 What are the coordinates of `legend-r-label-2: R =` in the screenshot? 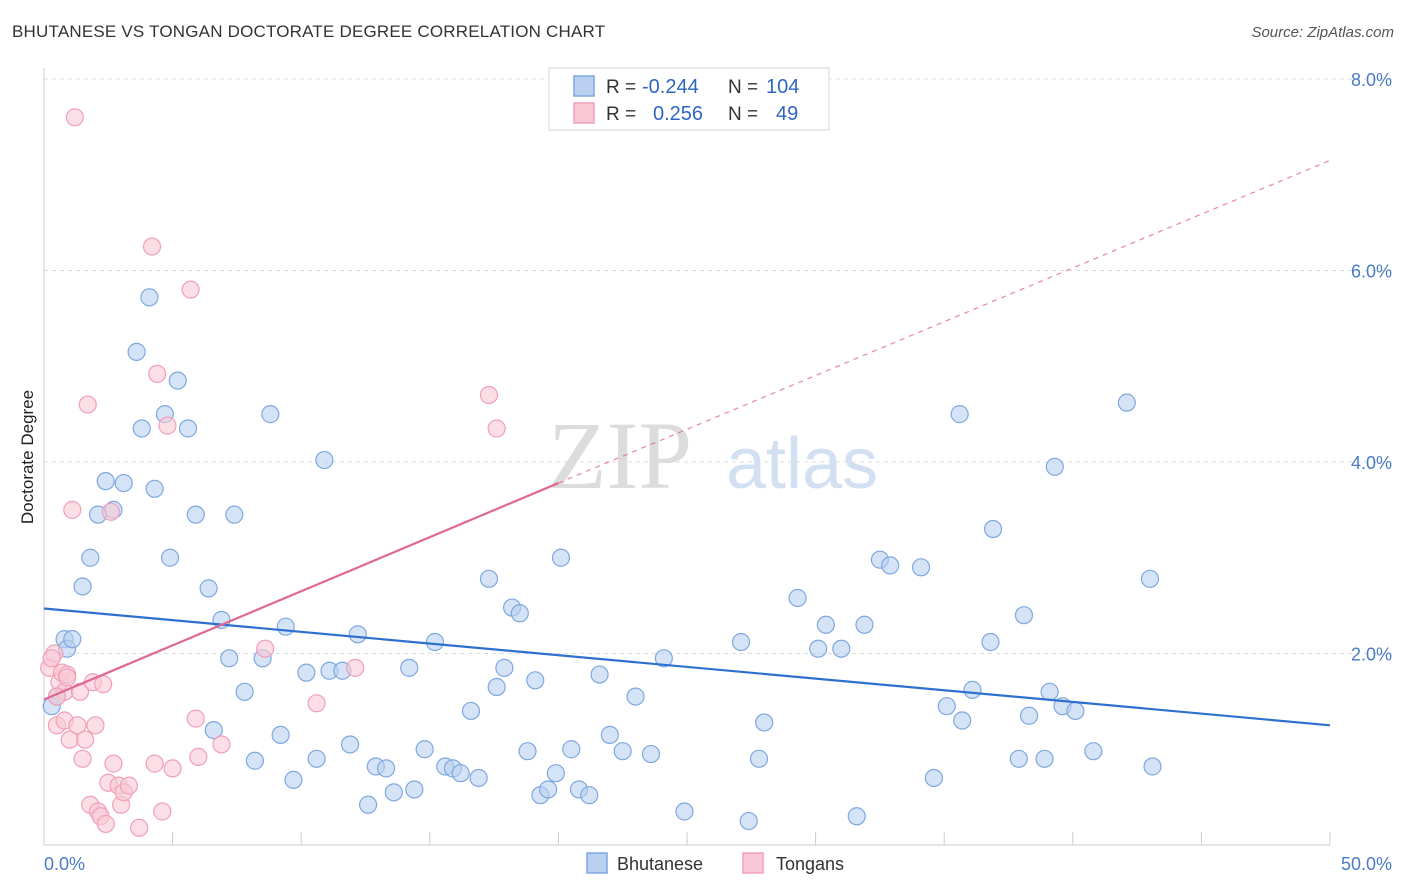 It's located at (621, 114).